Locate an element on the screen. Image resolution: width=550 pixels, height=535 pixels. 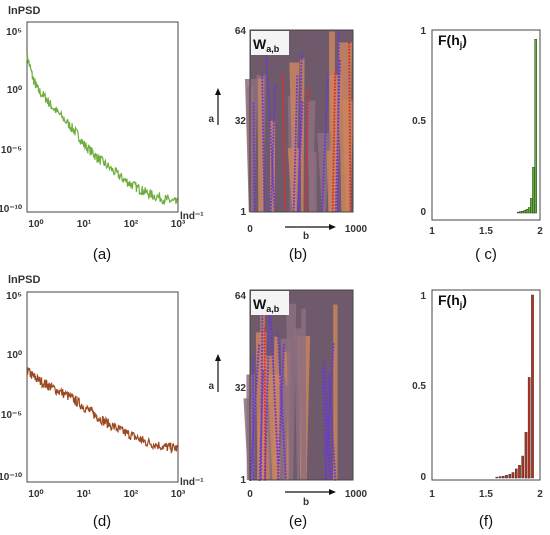
xtick-d-3: 10³ is located at coordinates (178, 494).